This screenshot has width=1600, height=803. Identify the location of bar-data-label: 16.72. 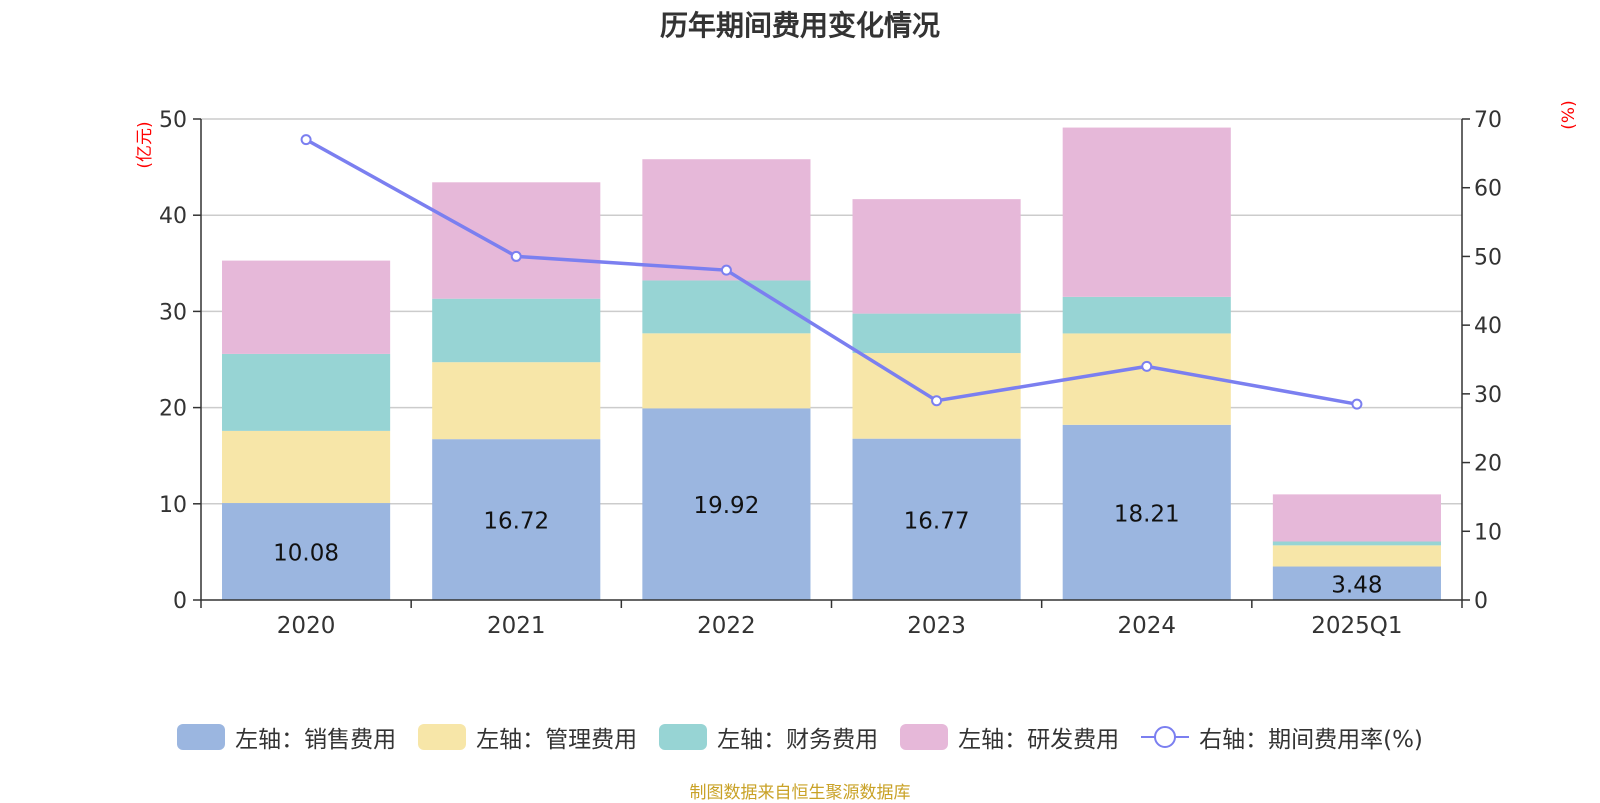
(516, 522).